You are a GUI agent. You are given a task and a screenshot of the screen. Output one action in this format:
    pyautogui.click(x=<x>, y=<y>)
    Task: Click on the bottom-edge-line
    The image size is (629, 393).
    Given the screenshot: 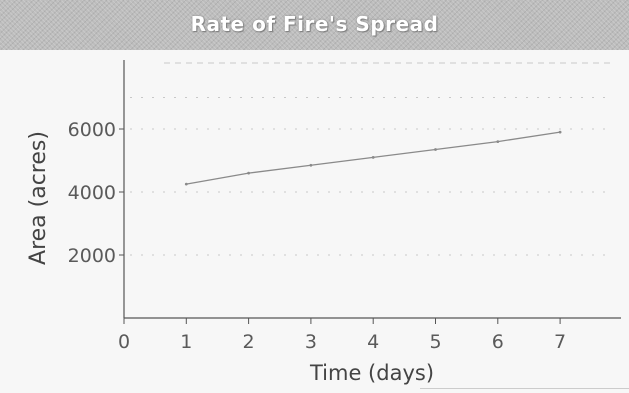 What is the action you would take?
    pyautogui.click(x=524, y=388)
    